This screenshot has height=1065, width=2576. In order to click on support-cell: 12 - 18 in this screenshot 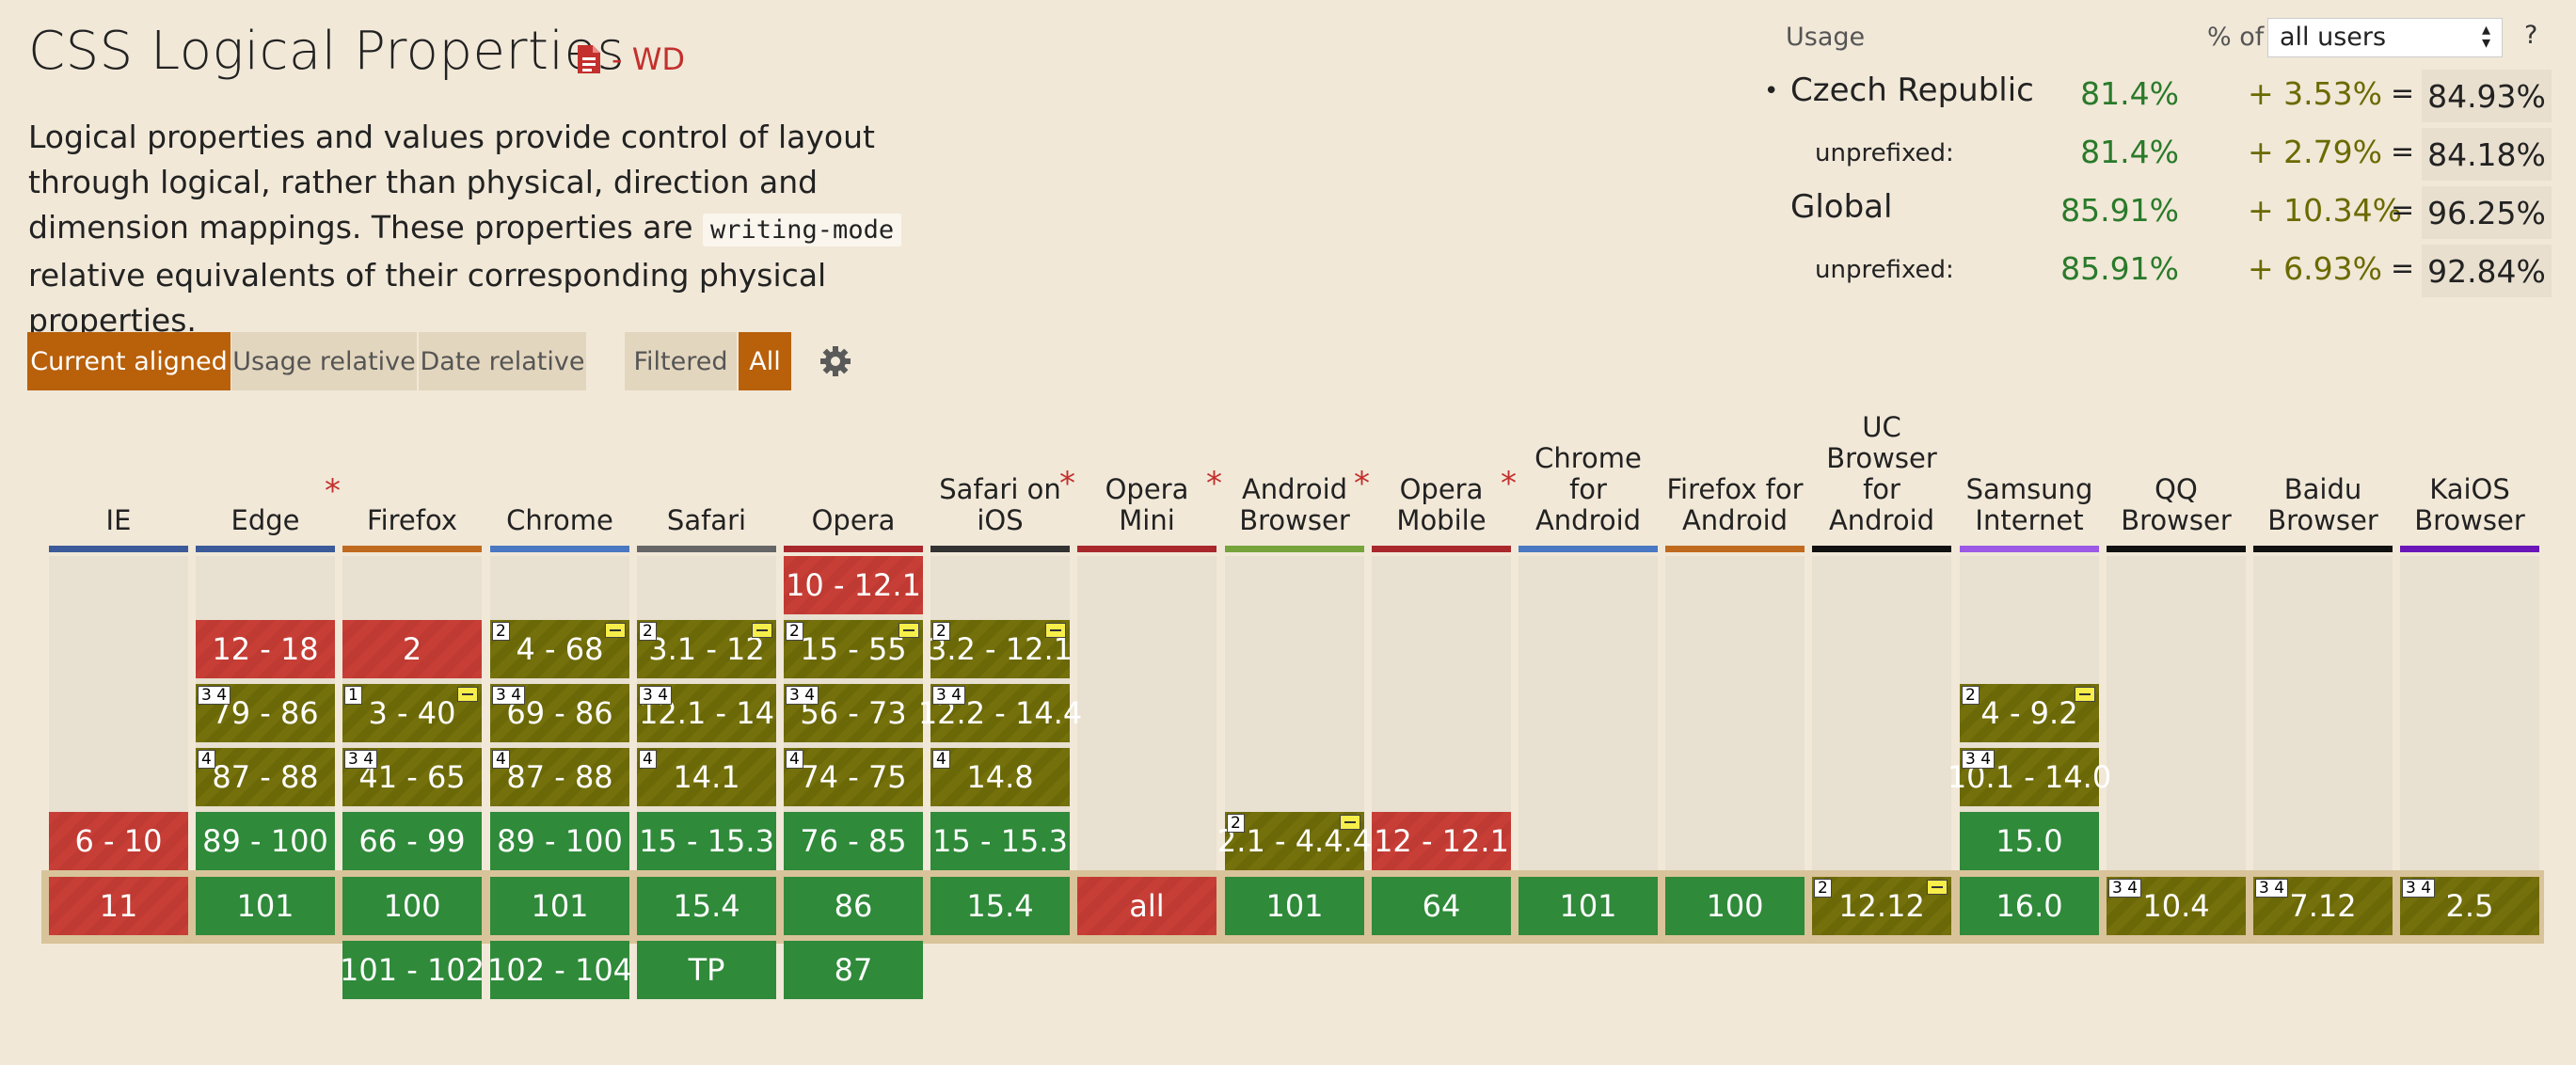, I will do `click(266, 649)`.